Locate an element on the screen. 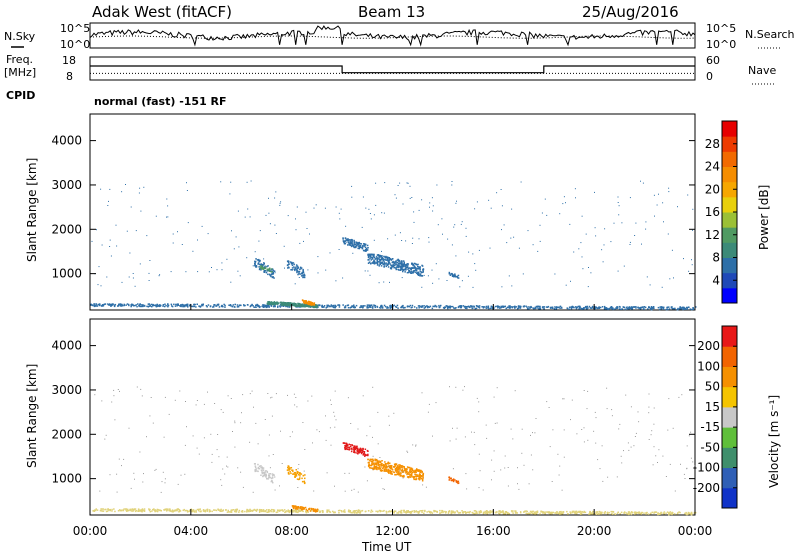 The width and height of the screenshot is (800, 554). colorbar-swatch is located at coordinates (729, 417).